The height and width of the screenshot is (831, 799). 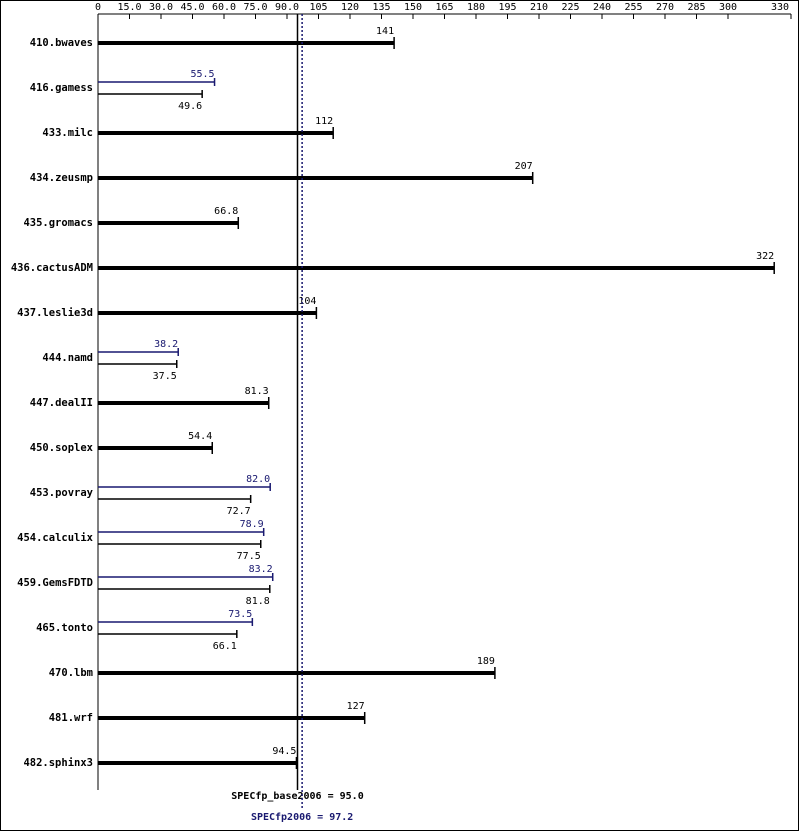 I want to click on value-label: 82.0, so click(x=258, y=479).